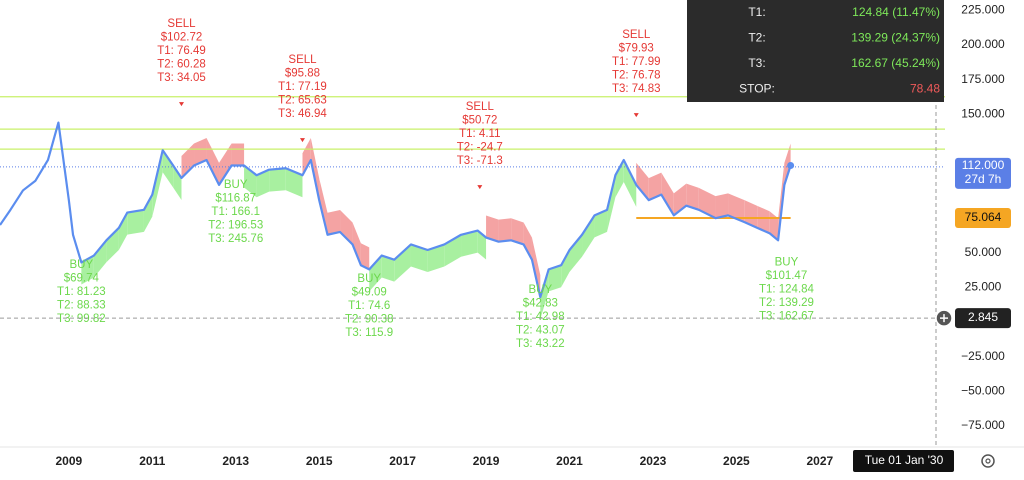  What do you see at coordinates (925, 89) in the screenshot?
I see `table-value: 78.48` at bounding box center [925, 89].